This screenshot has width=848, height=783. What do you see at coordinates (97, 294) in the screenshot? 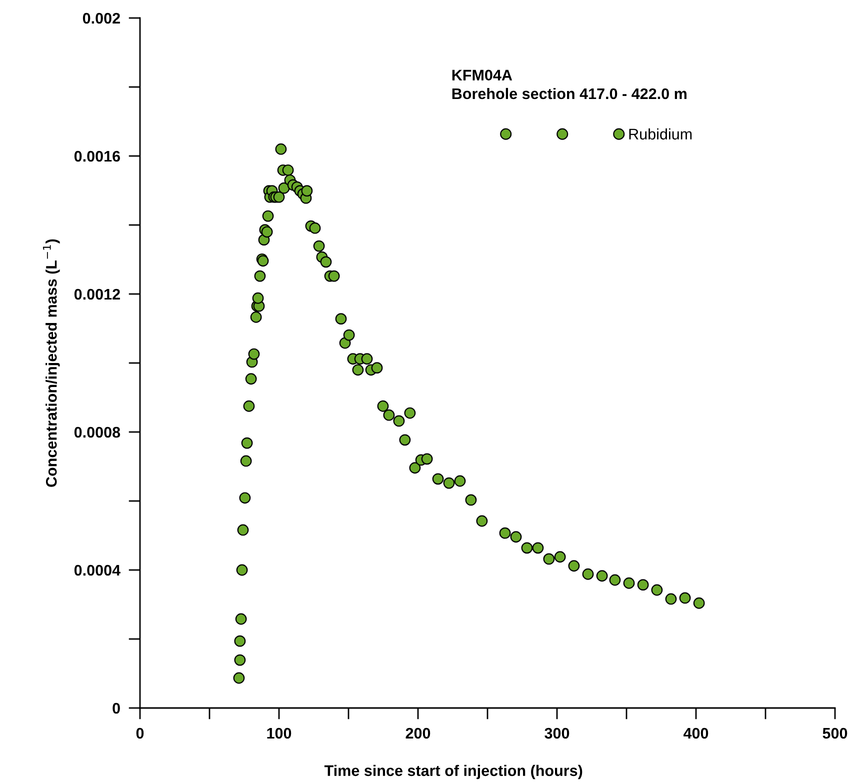
I see `y-tick-label: 0.0012` at bounding box center [97, 294].